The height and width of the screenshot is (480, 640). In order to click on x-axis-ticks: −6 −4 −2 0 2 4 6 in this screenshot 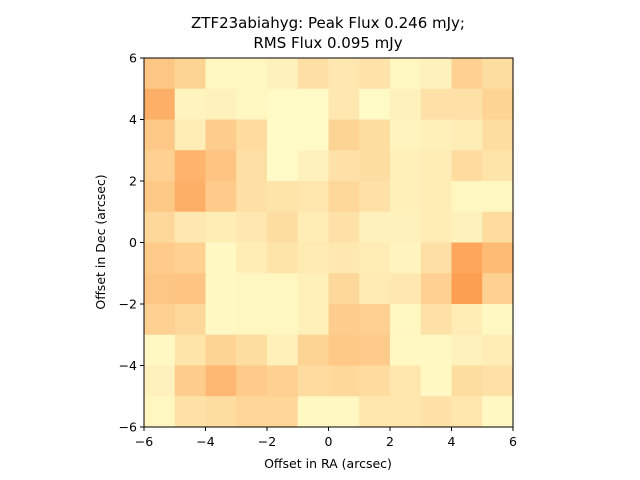, I will do `click(326, 438)`.